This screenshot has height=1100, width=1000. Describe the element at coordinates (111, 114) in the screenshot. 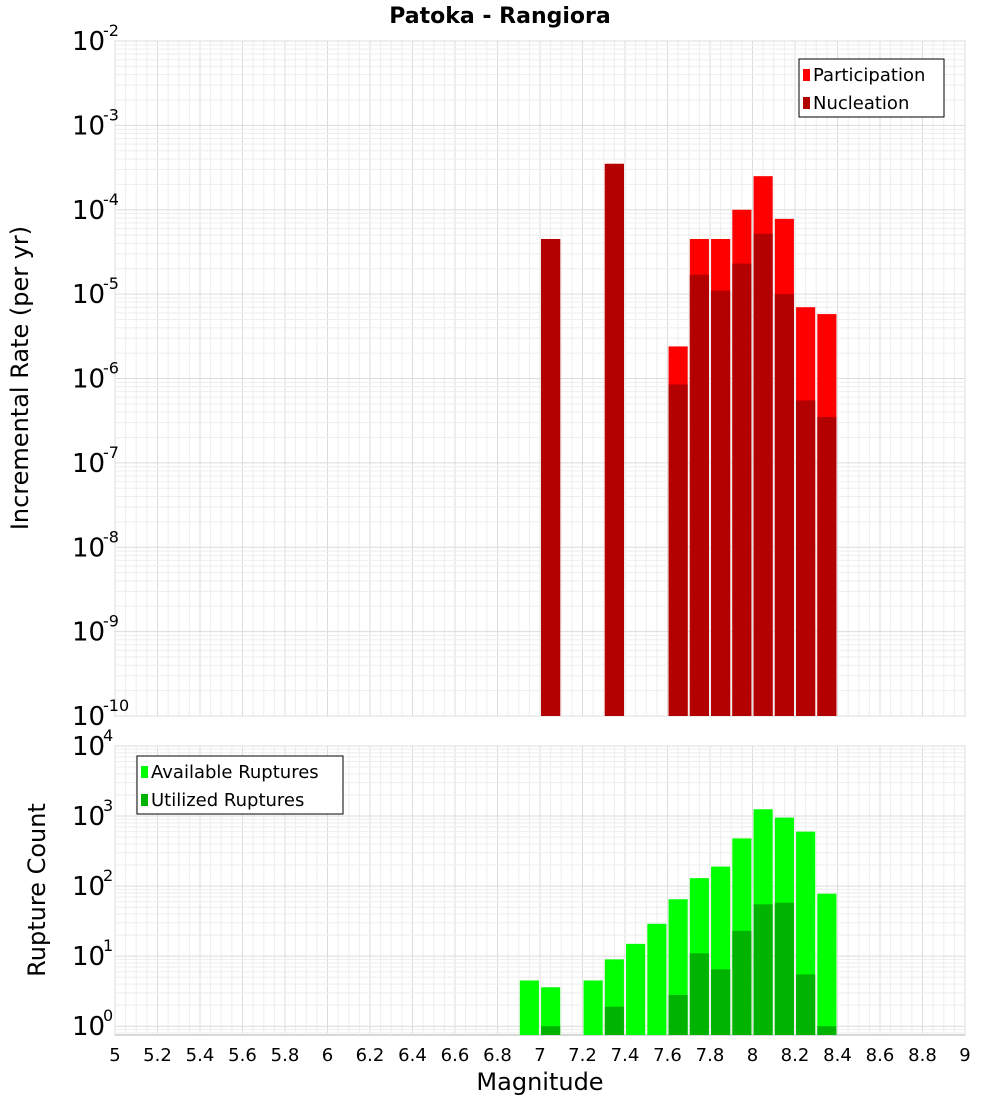

I see `rate-y-tick-exponent: -3` at that location.